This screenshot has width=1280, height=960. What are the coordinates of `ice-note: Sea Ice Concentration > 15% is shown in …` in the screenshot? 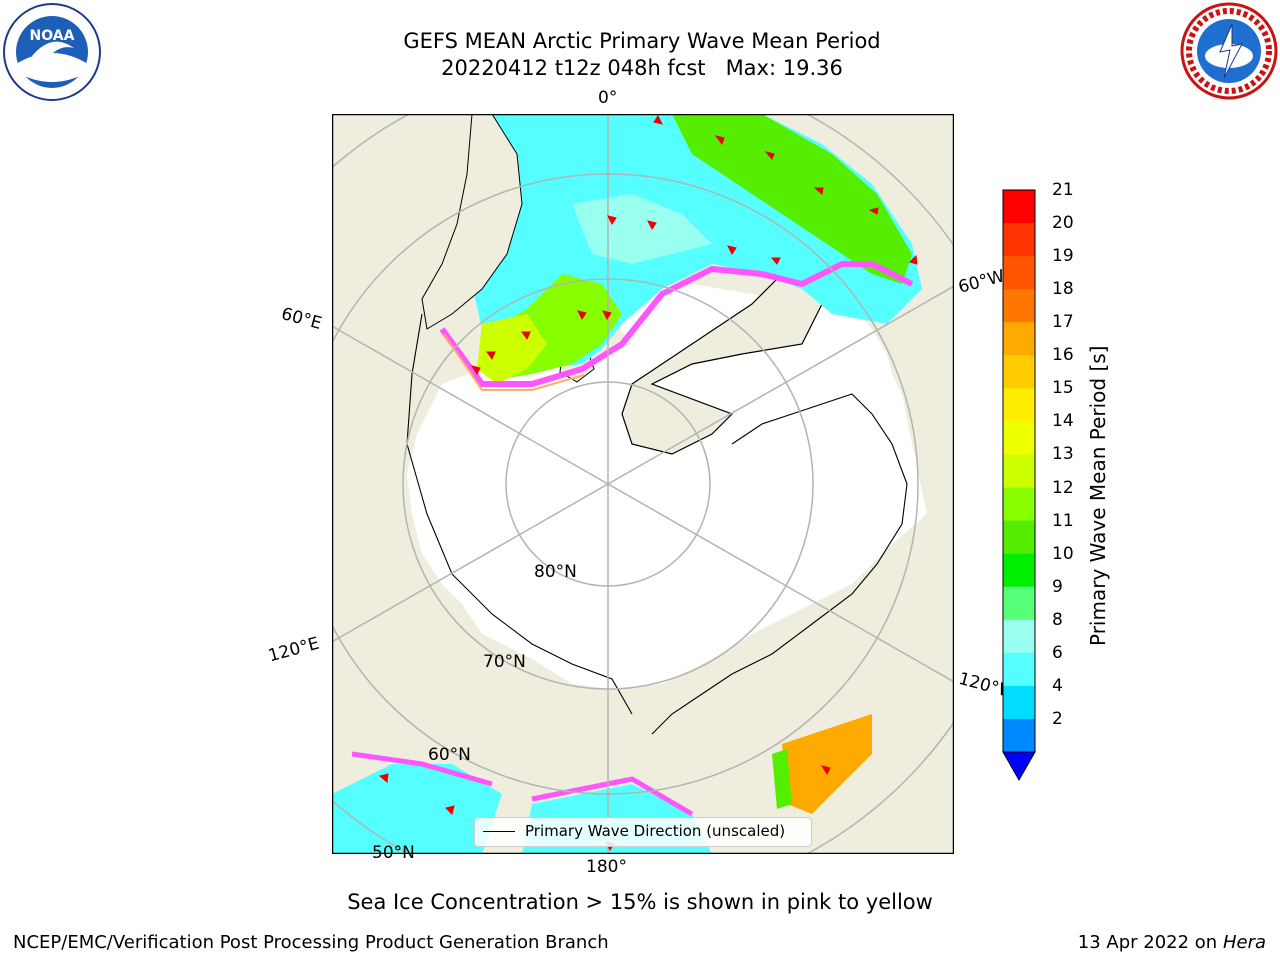 It's located at (640, 902).